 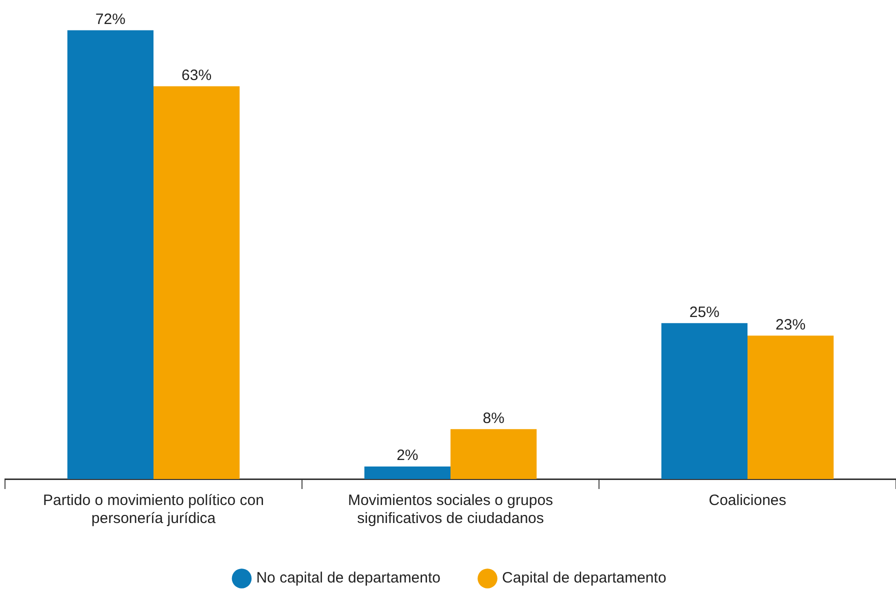 What do you see at coordinates (407, 455) in the screenshot?
I see `data-label: 2%` at bounding box center [407, 455].